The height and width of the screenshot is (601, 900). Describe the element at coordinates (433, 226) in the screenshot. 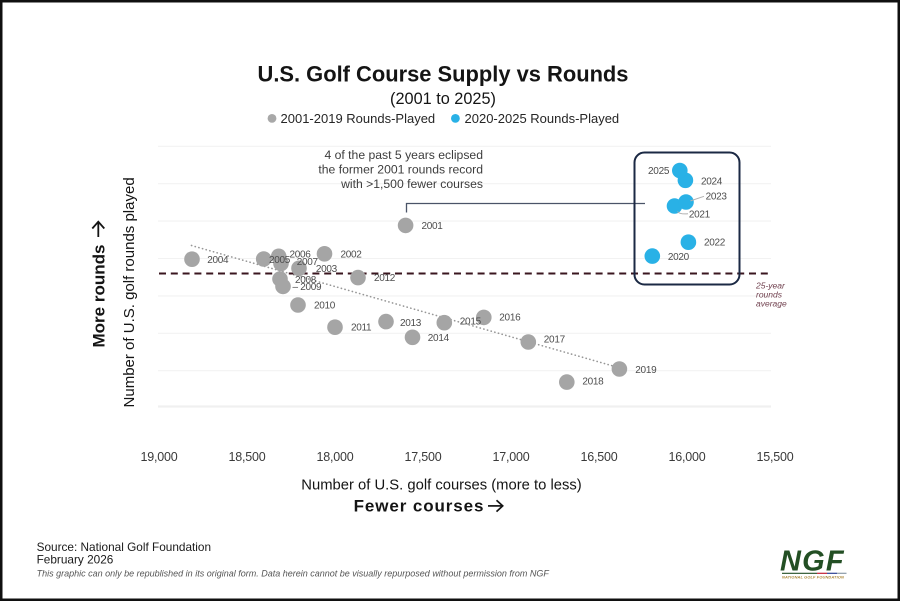

I see `svg-text: 2001` at that location.